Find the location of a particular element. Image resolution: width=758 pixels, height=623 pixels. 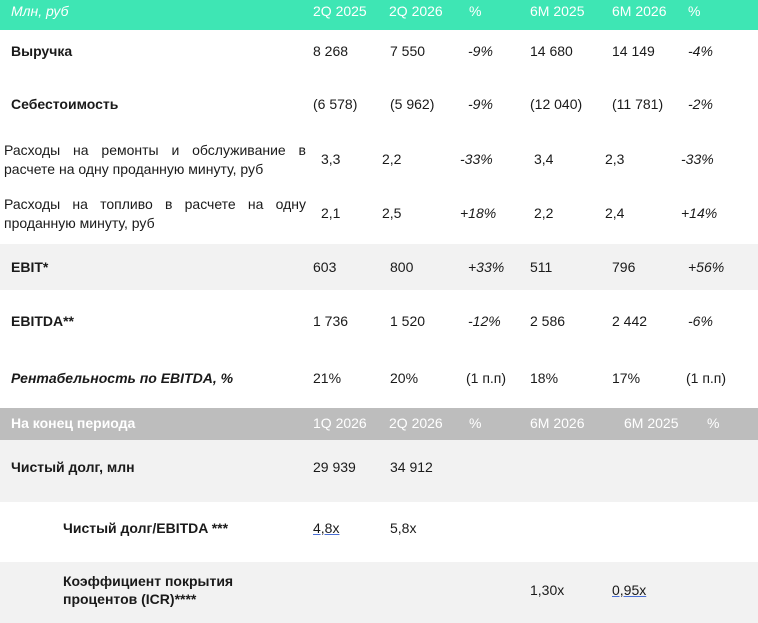

cell-value: +33% is located at coordinates (486, 267).